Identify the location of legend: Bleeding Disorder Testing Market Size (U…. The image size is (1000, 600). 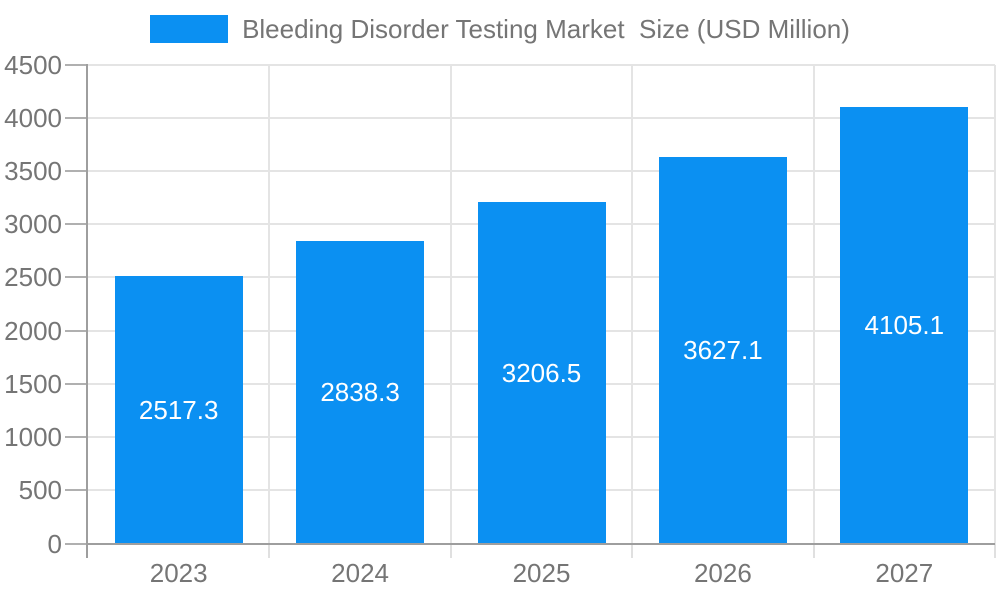
(500, 29).